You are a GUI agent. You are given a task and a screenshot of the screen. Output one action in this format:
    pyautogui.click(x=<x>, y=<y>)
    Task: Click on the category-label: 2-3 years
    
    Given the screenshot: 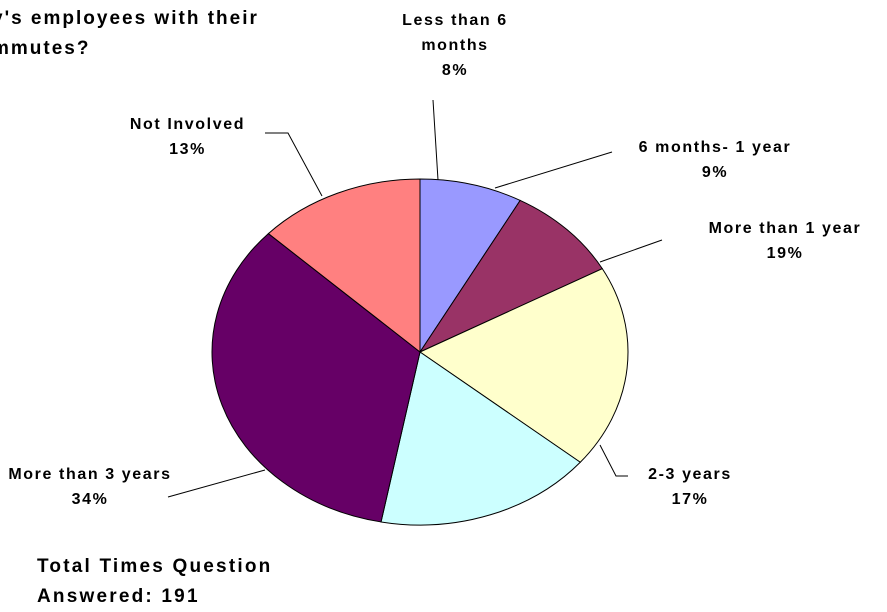 What is the action you would take?
    pyautogui.click(x=690, y=474)
    